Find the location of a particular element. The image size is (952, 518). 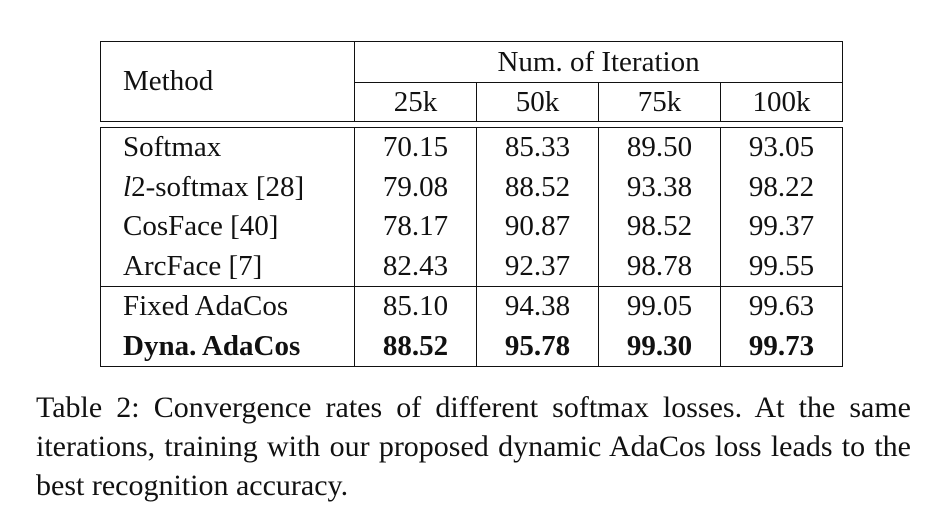

method-name: ArcFace [7] is located at coordinates (227, 266).